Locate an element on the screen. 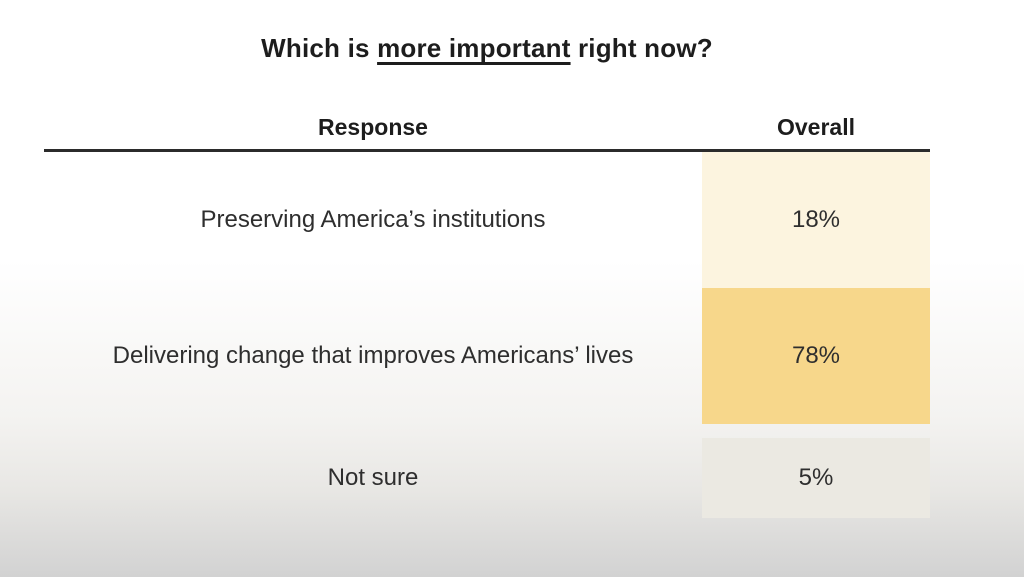 The height and width of the screenshot is (577, 1024). page-title: Which is more important right now? is located at coordinates (487, 48).